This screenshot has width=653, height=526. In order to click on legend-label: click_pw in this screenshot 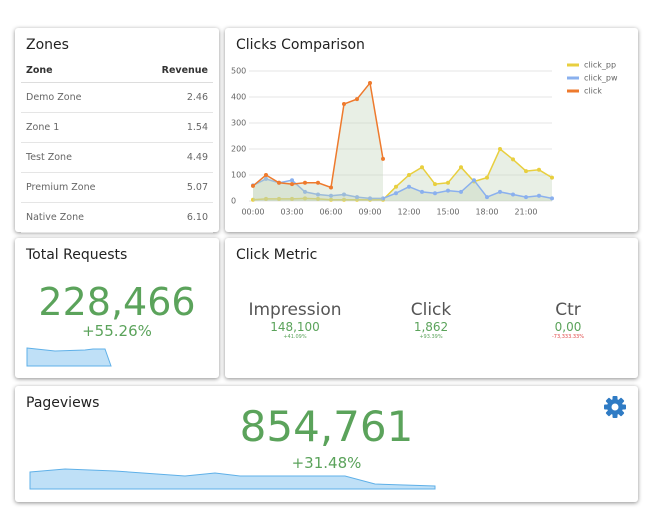, I will do `click(601, 78)`.